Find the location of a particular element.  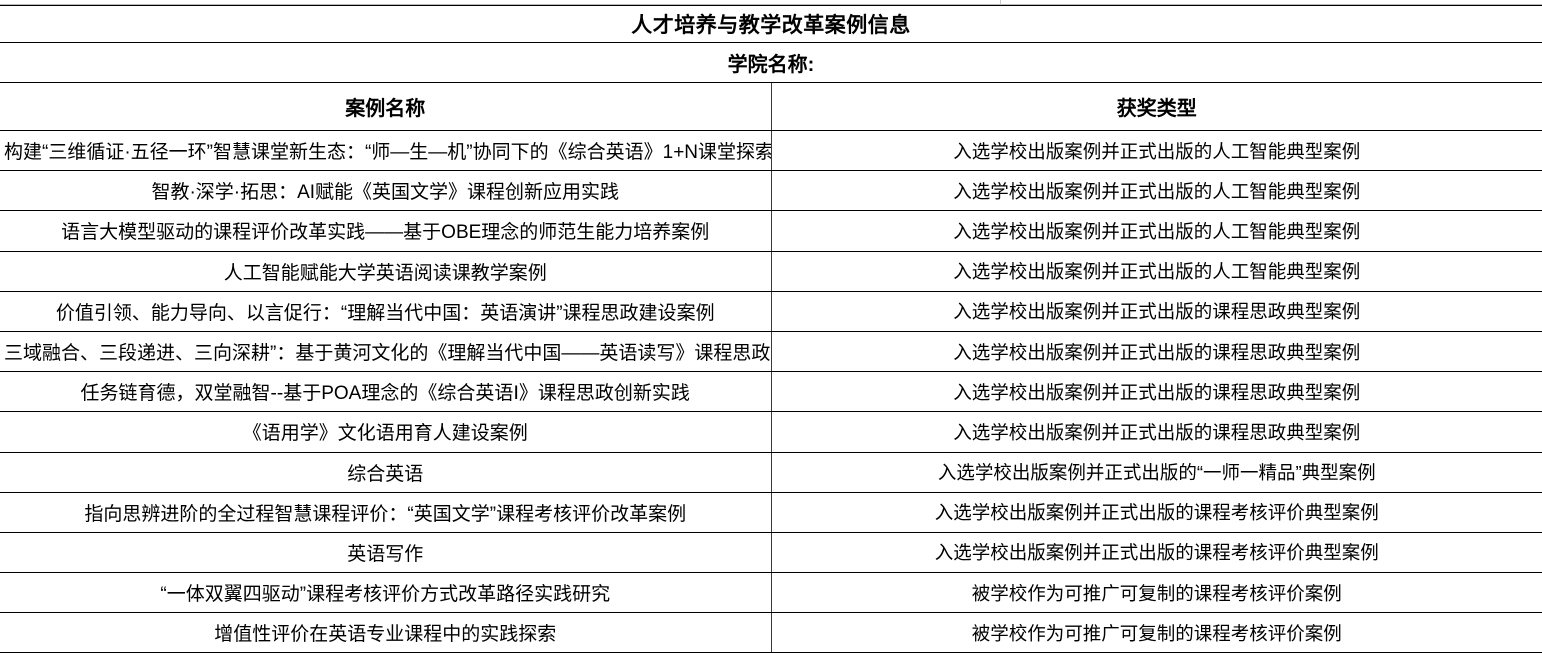

table-row: 人工智能赋能大学英语阅读课教学案例 入选学校出版案例并正式出版的人工智能典型案例 is located at coordinates (771, 271).